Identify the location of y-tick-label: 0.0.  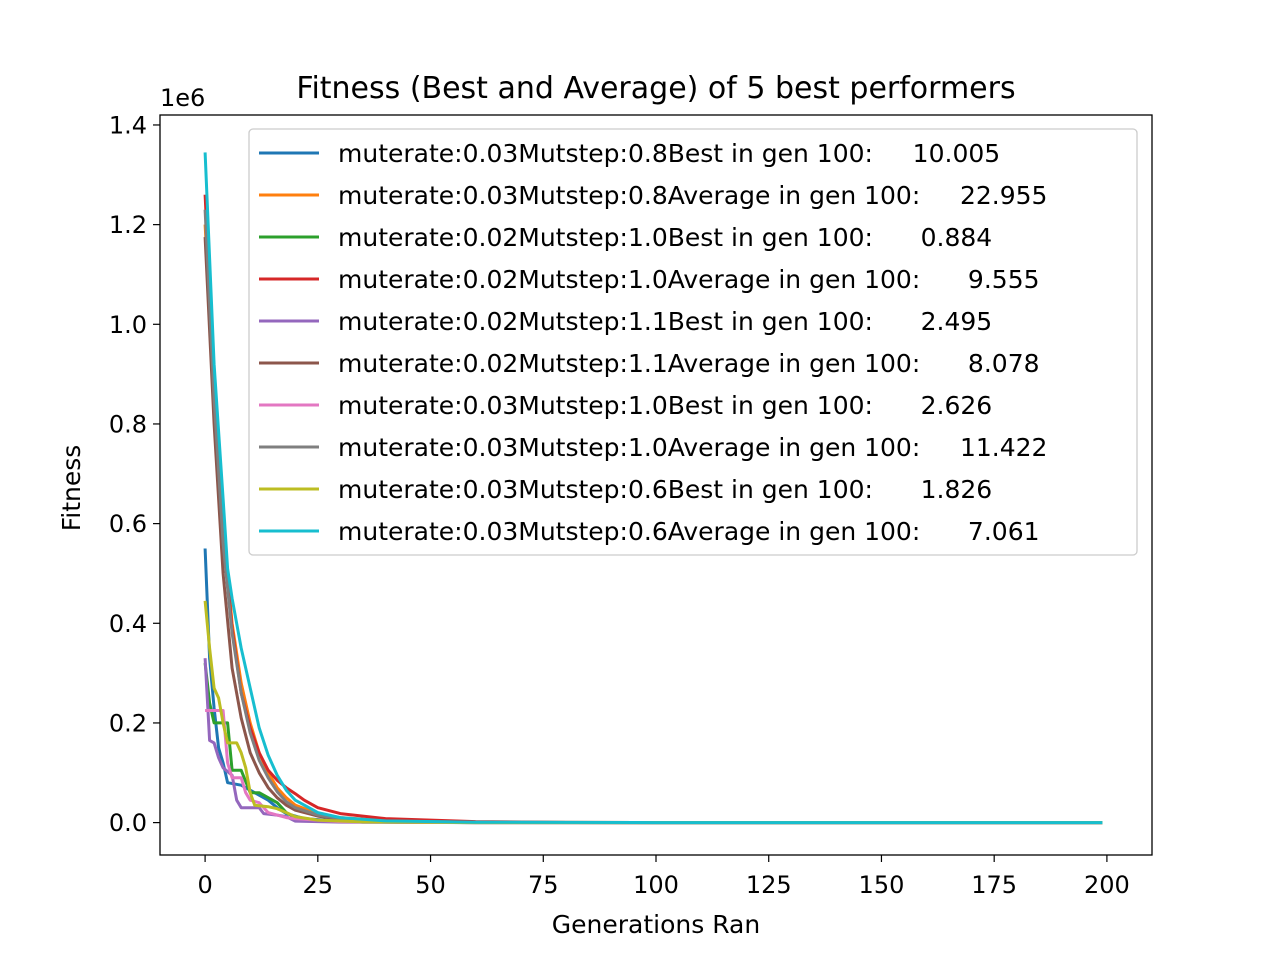
(128, 823).